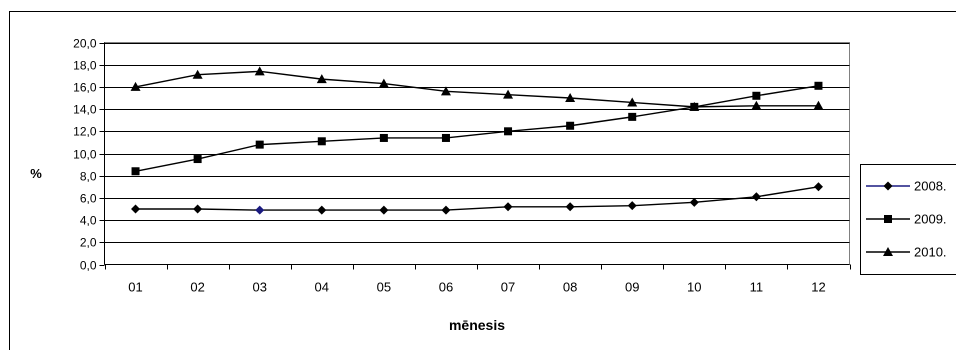  What do you see at coordinates (259, 287) in the screenshot?
I see `x-tick-label: 03` at bounding box center [259, 287].